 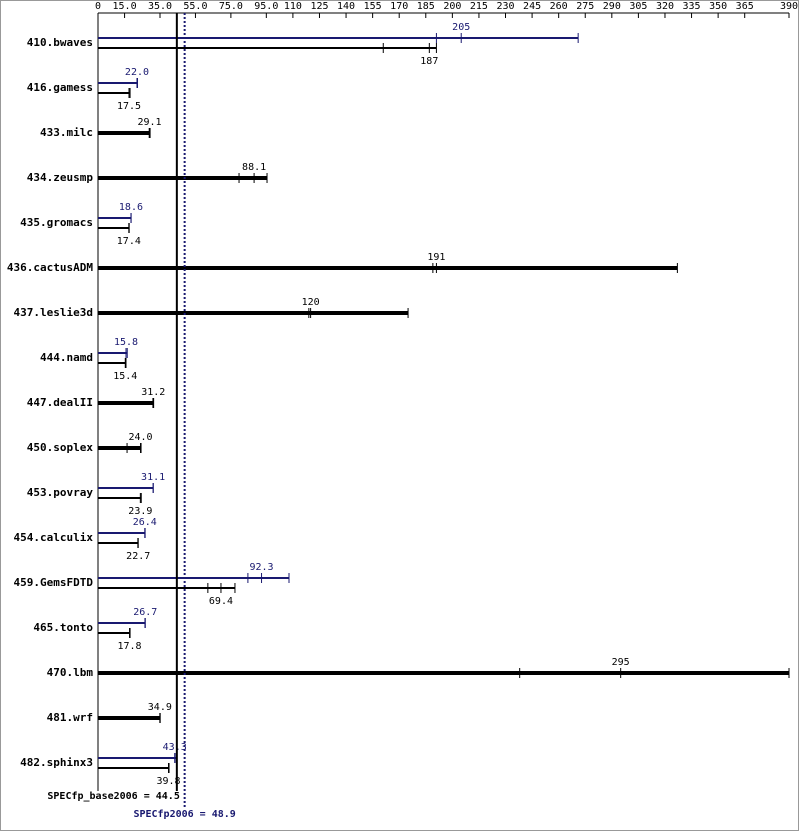 I want to click on x-tick-label: 335, so click(x=692, y=6).